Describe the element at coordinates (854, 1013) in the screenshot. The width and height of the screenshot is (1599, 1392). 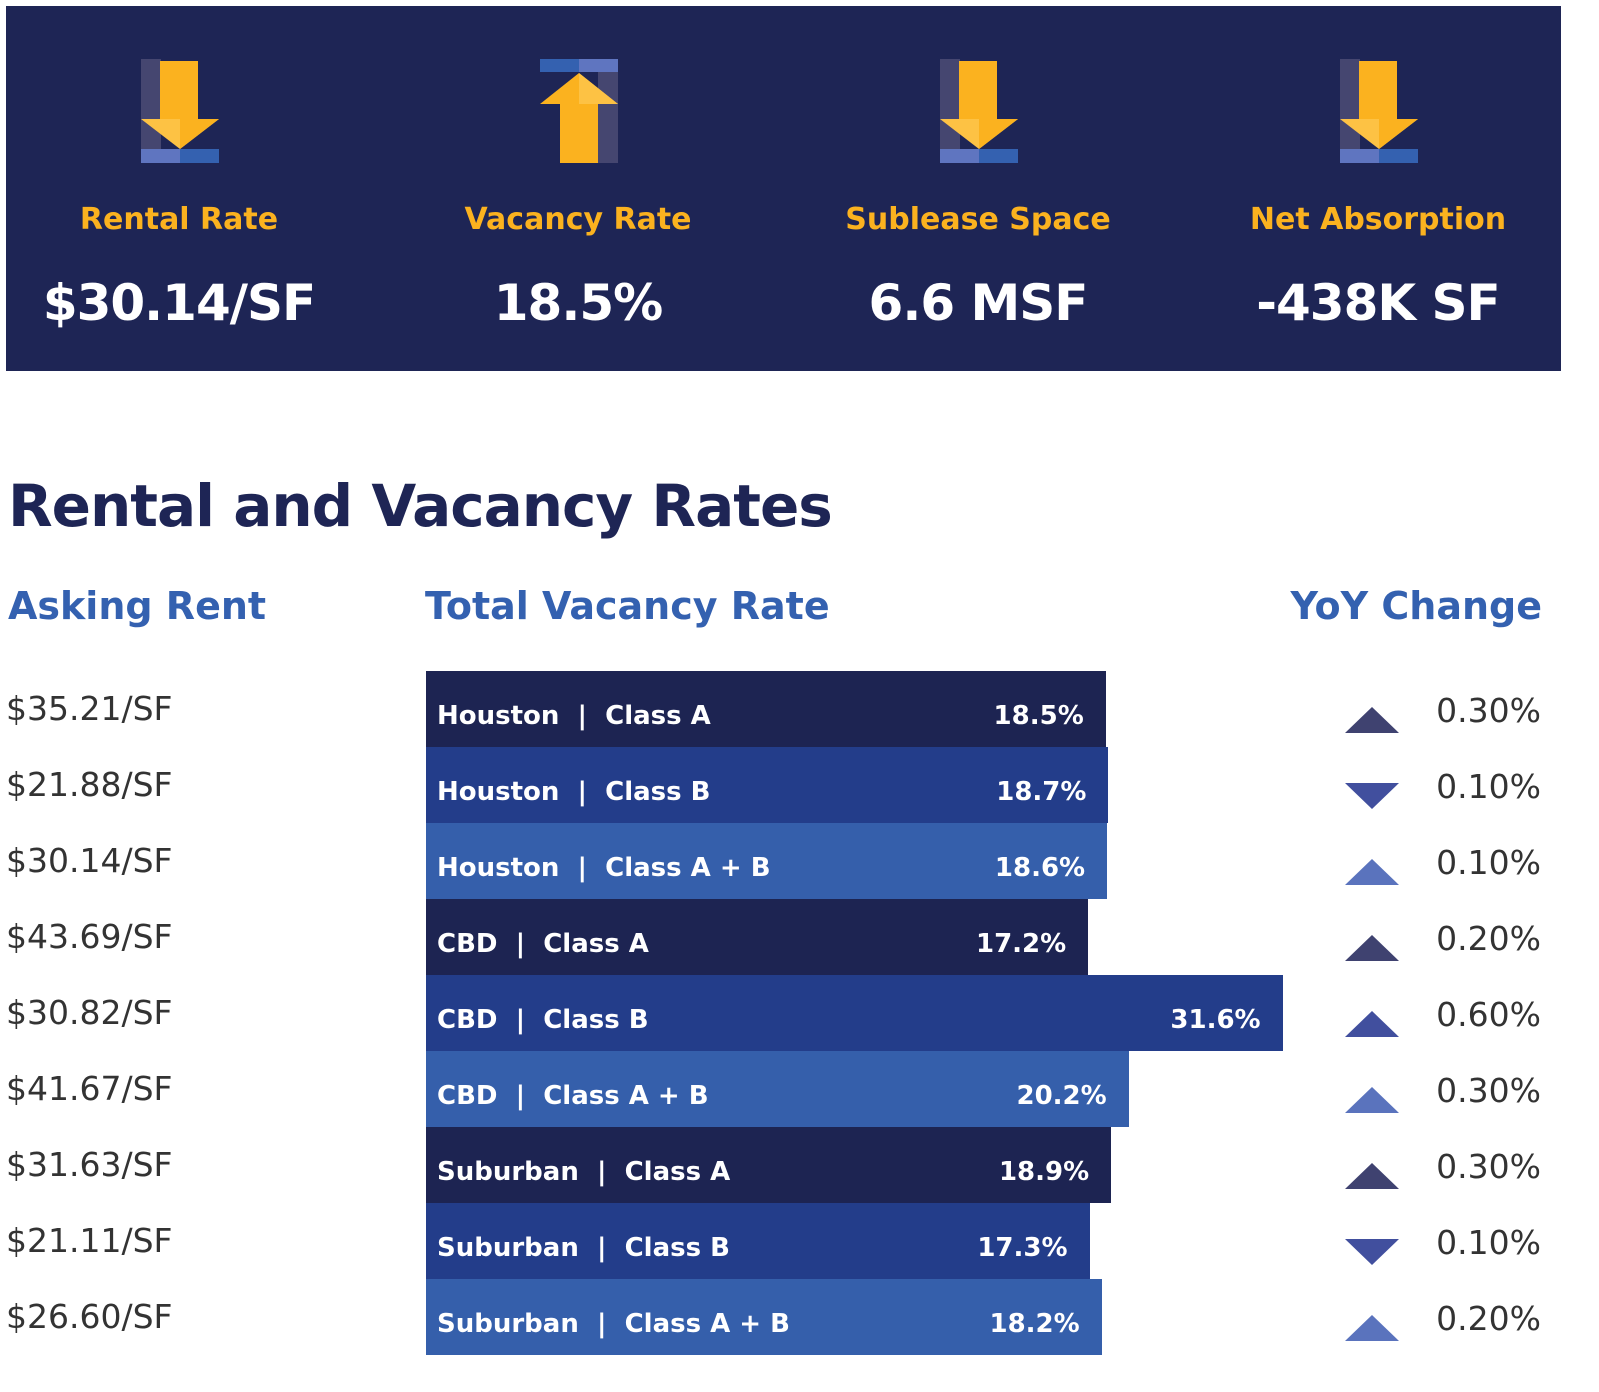
I see `vacancy-bar: CBD | Class B 31.6%` at that location.